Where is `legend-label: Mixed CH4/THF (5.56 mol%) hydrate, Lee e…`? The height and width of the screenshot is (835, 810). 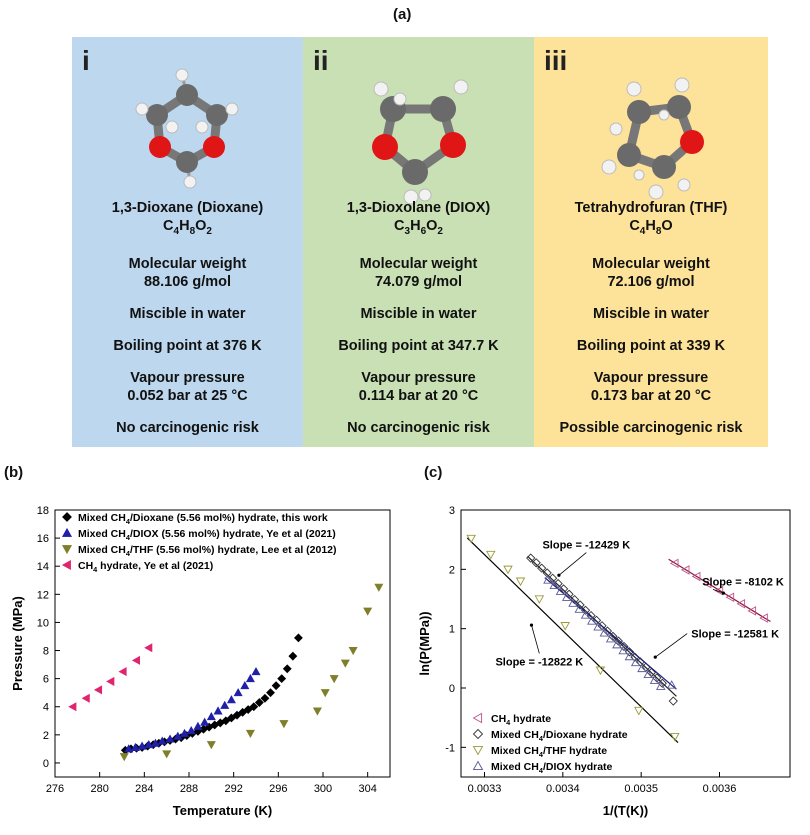 legend-label: Mixed CH4/THF (5.56 mol%) hydrate, Lee e… is located at coordinates (207, 551).